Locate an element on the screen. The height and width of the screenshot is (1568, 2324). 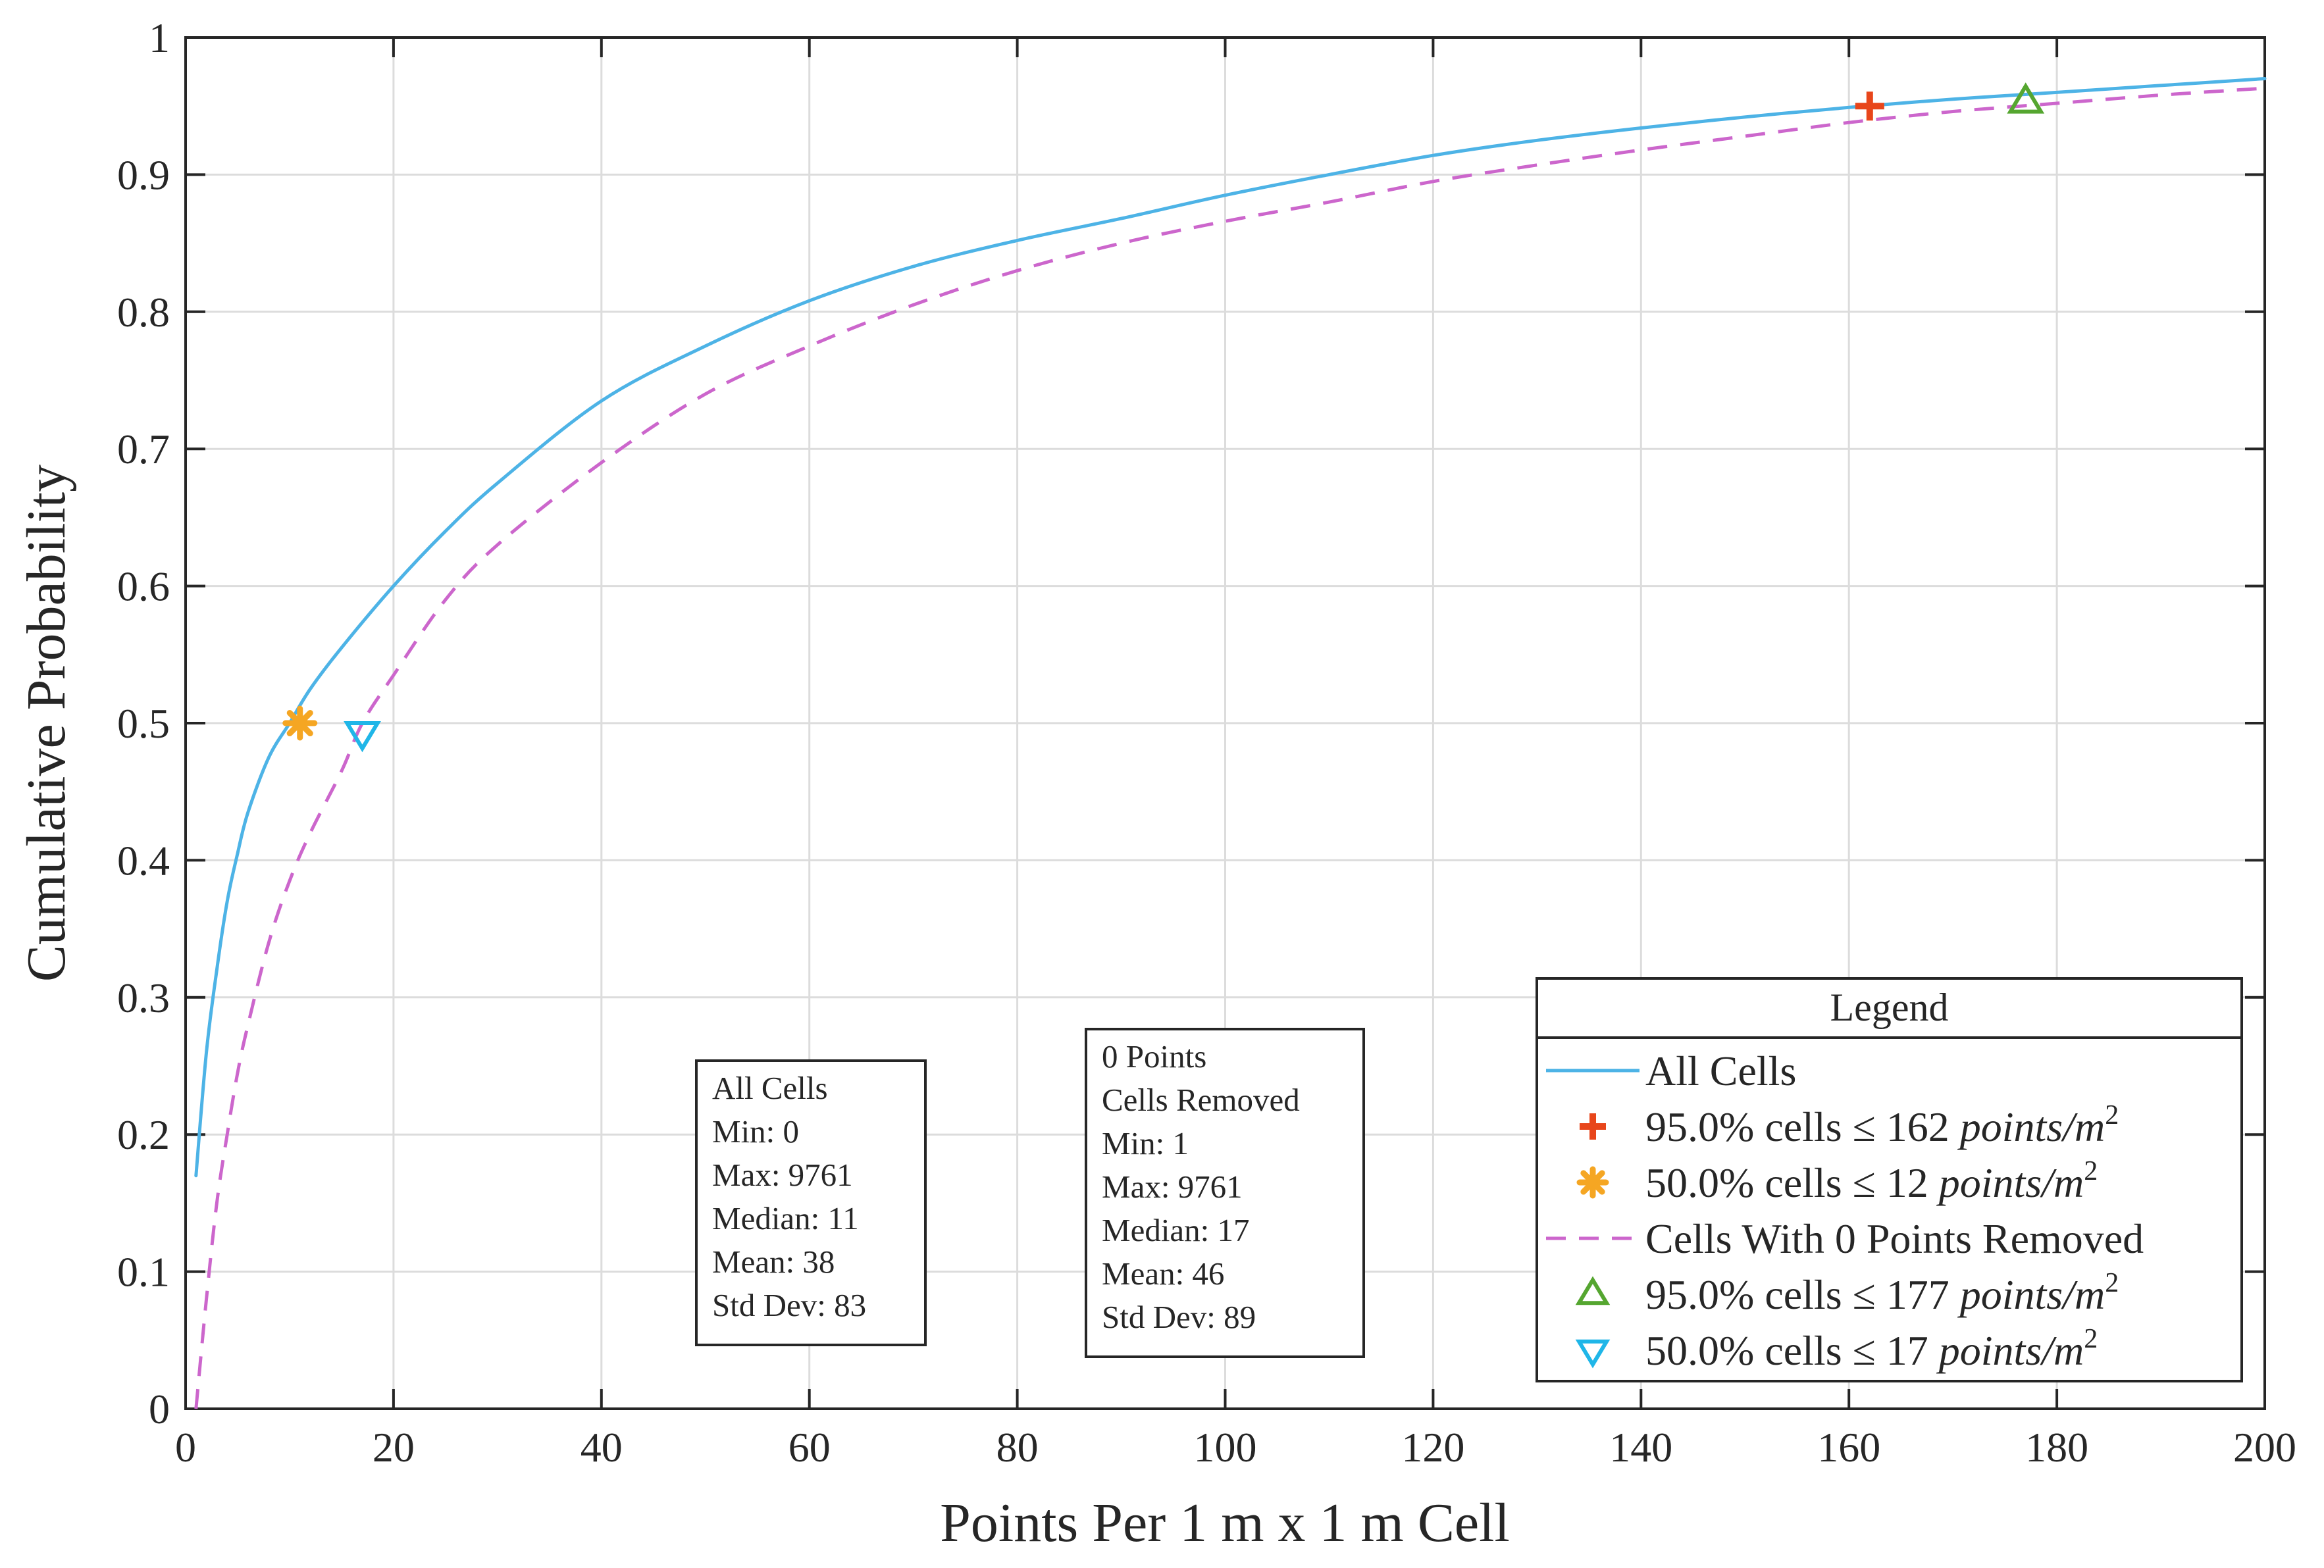
legend-title: Legend is located at coordinates (1889, 1007).